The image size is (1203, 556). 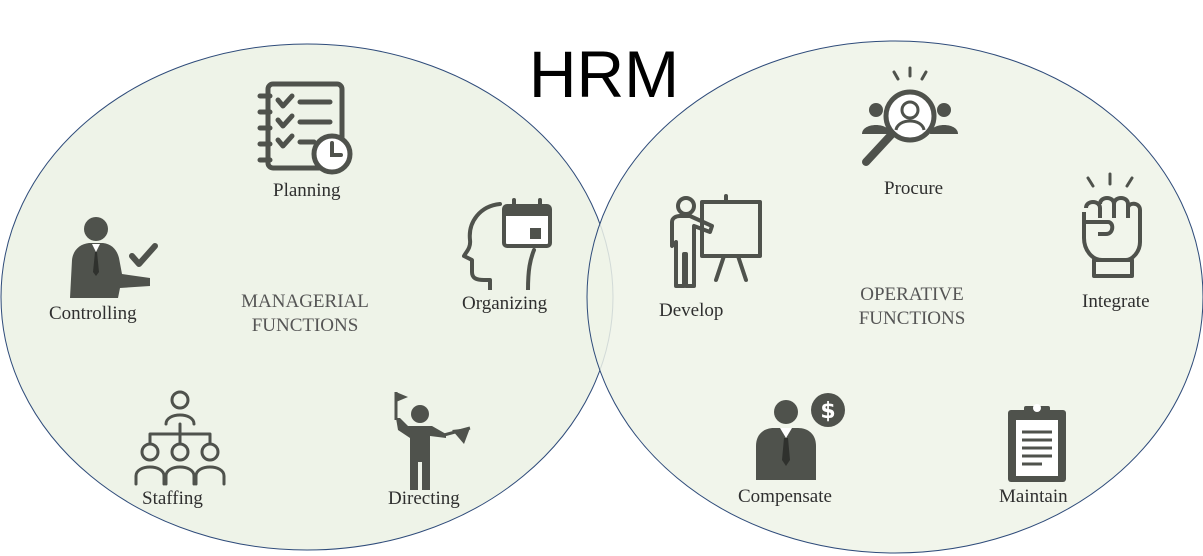 What do you see at coordinates (305, 314) in the screenshot?
I see `managerial-functions-label: MANAGERIAL FUNCTIONS` at bounding box center [305, 314].